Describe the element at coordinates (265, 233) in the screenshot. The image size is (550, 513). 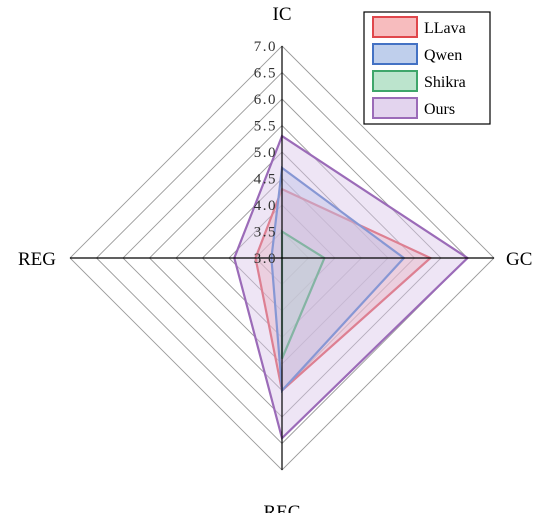
I see `tick-label: 3.5` at that location.